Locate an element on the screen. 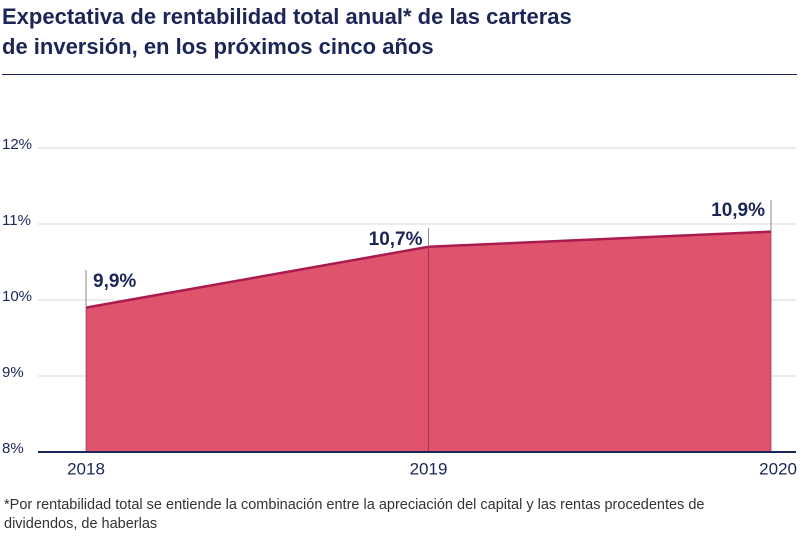  y-tick-label: 9% is located at coordinates (13, 372).